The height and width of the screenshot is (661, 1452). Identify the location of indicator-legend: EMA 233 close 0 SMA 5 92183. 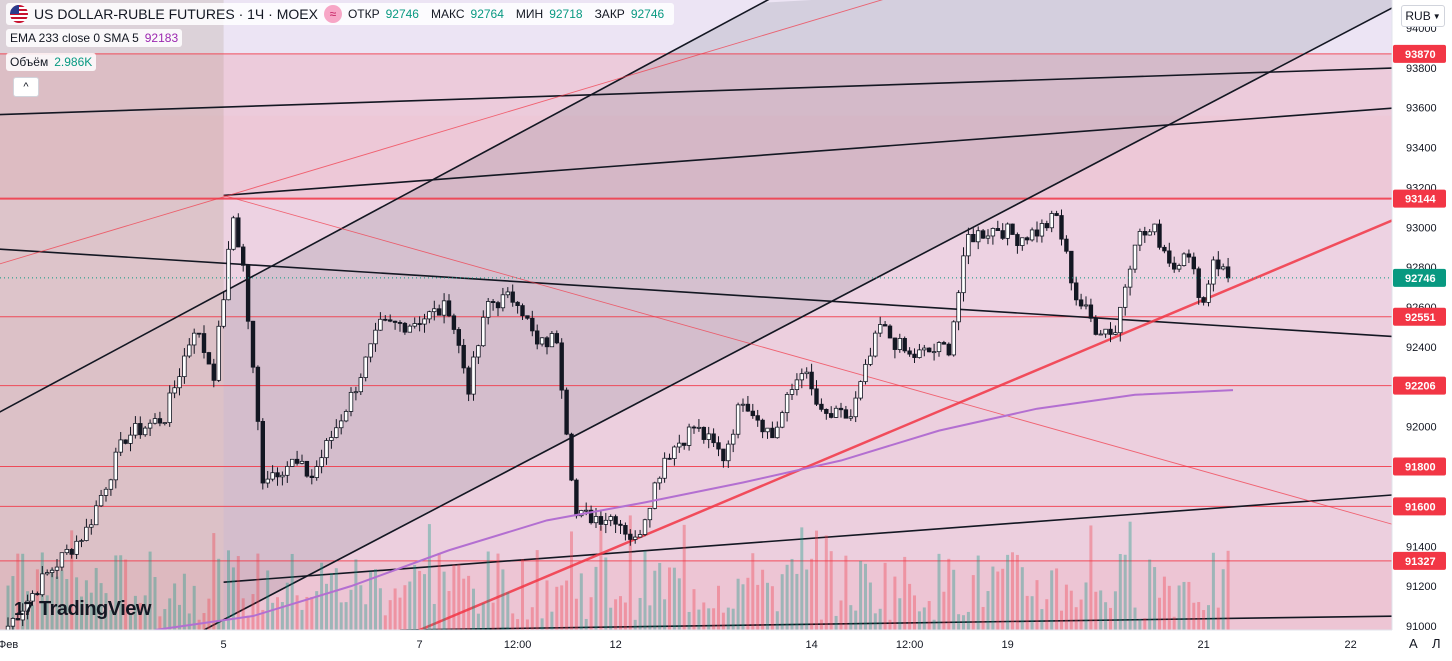
(94, 38).